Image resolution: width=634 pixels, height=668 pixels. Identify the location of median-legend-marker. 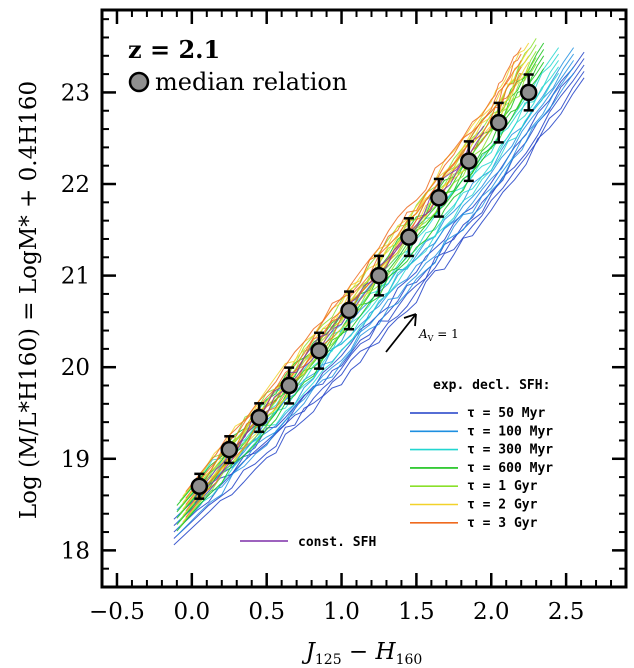
(139, 82).